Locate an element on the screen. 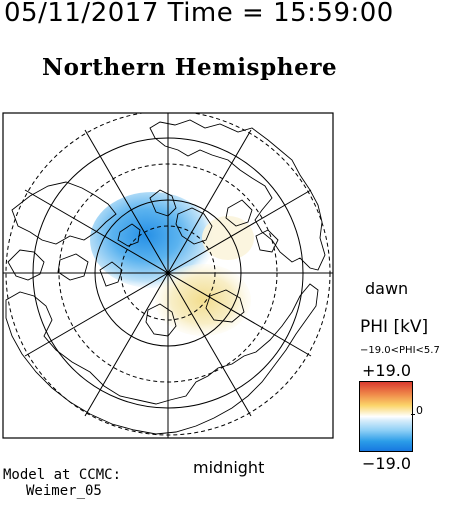  legend-min-label: −19.0 is located at coordinates (387, 463).